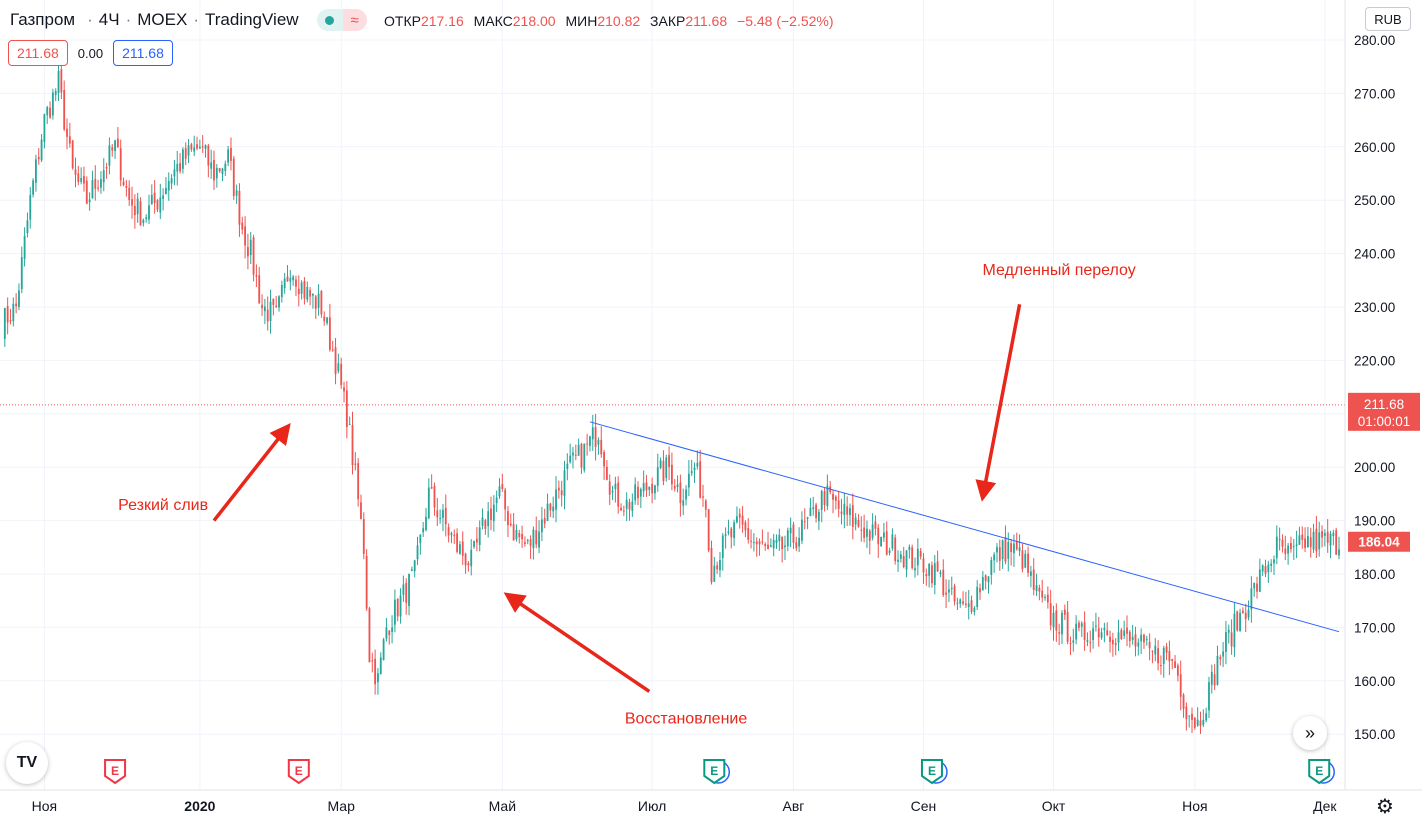 The width and height of the screenshot is (1422, 827). Describe the element at coordinates (402, 21) in the screenshot. I see `ohlc-open-label: ОТКР` at that location.